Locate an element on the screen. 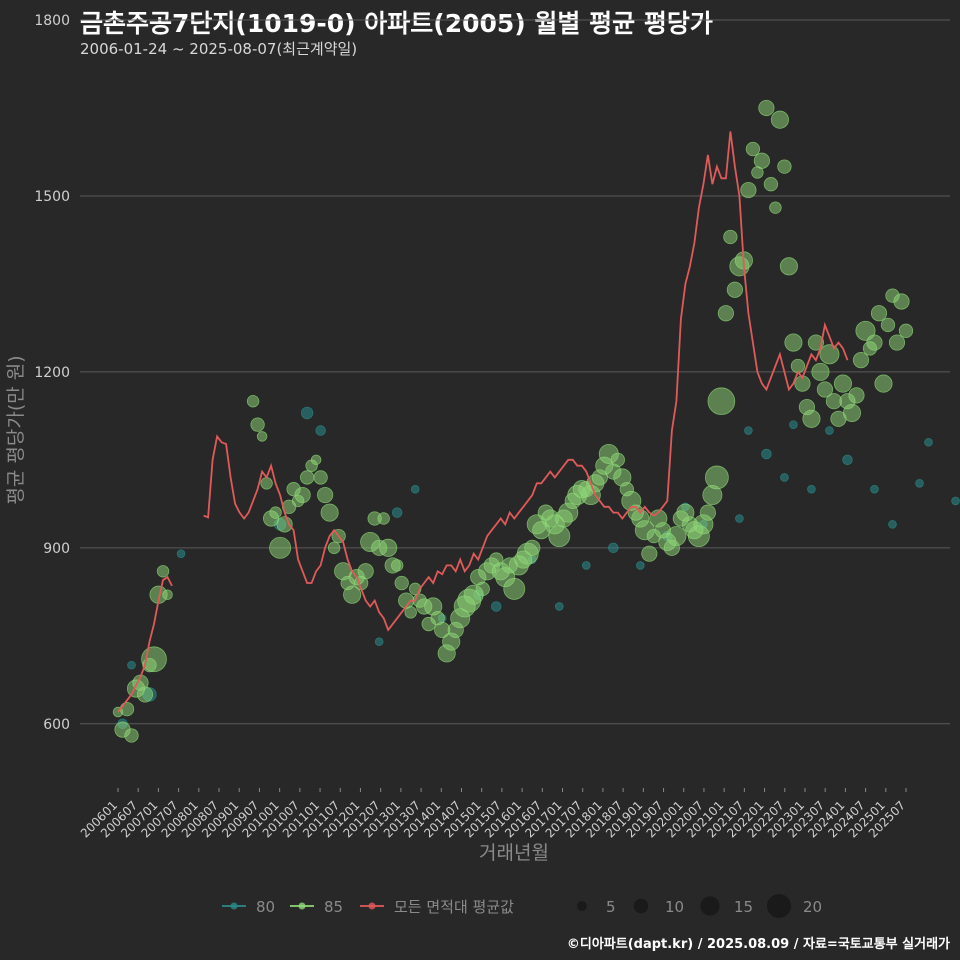  y-tick-label: 900 is located at coordinates (56, 549).